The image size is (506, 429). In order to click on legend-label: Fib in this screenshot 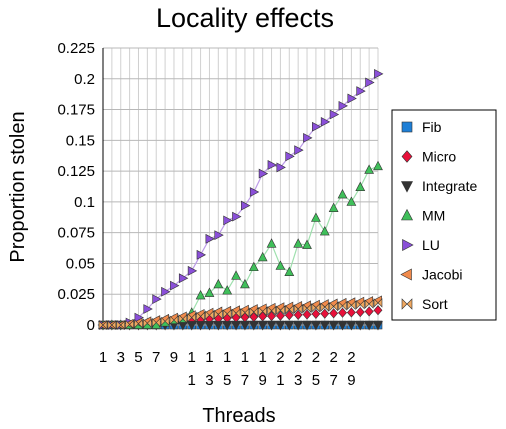, I will do `click(432, 127)`.